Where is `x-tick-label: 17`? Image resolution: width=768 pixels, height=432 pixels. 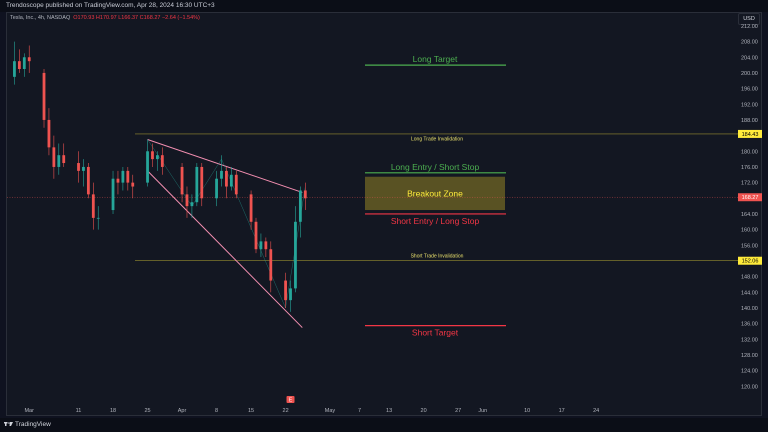 x-tick-label: 17 is located at coordinates (562, 411).